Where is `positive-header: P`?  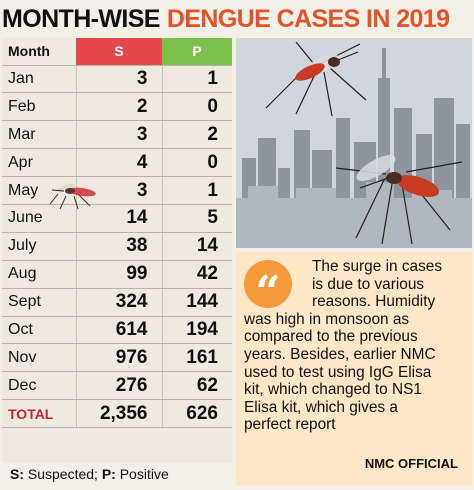 positive-header: P is located at coordinates (197, 52).